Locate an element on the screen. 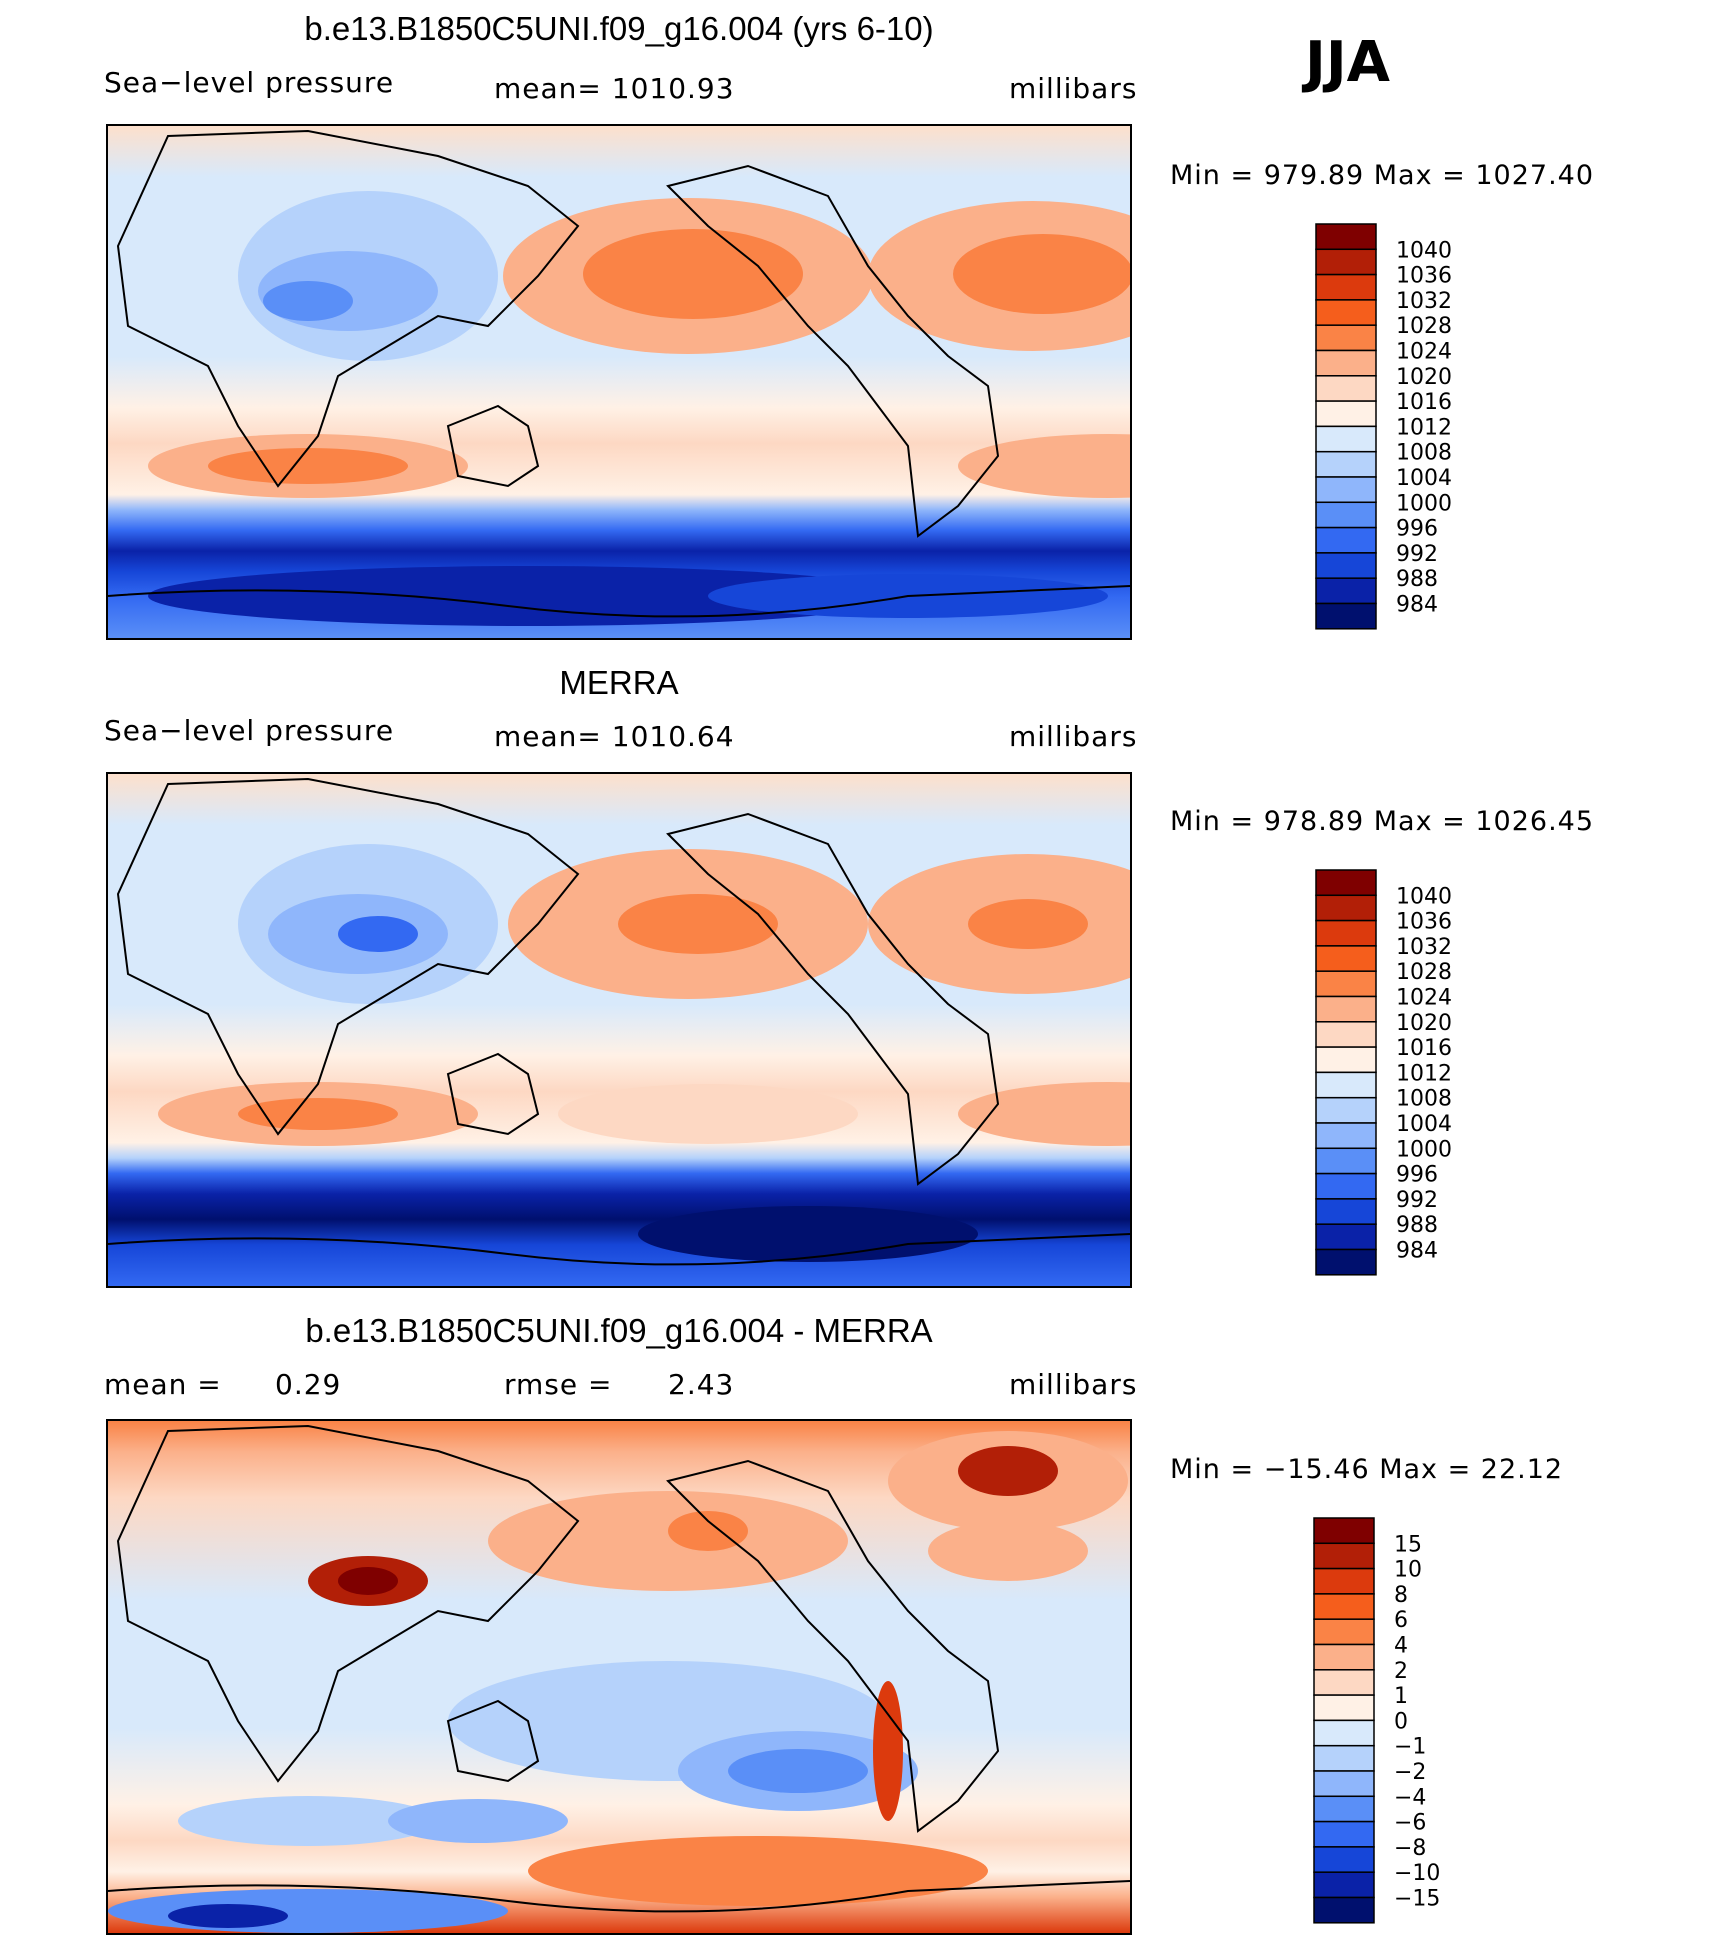  panel2-minmax: Min = 978.89 Max = 1026.45 is located at coordinates (1382, 821).